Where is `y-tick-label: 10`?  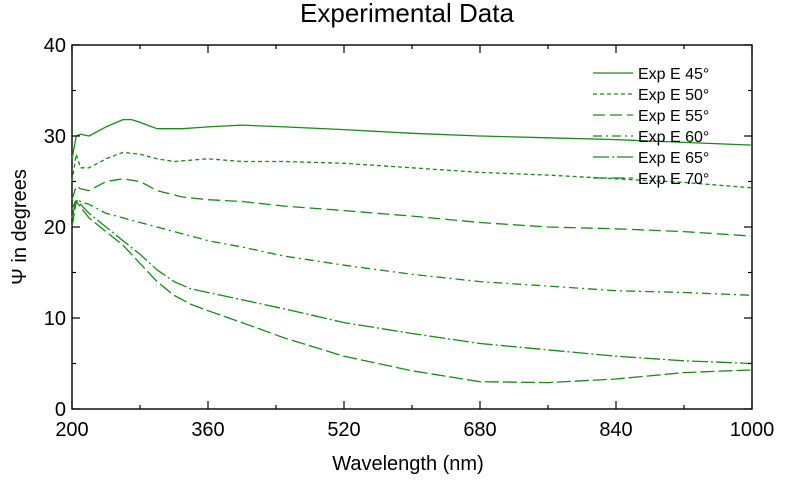
y-tick-label: 10 is located at coordinates (55, 319).